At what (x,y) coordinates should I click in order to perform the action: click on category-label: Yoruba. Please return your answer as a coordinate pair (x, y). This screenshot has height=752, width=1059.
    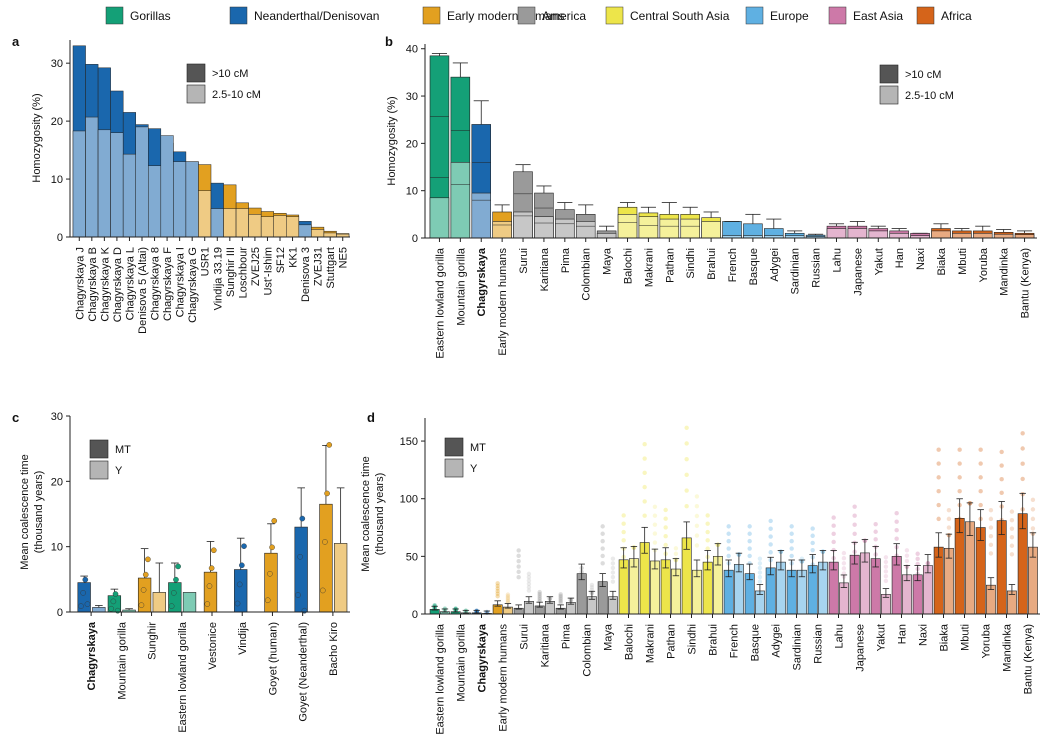
    Looking at the image, I should click on (987, 640).